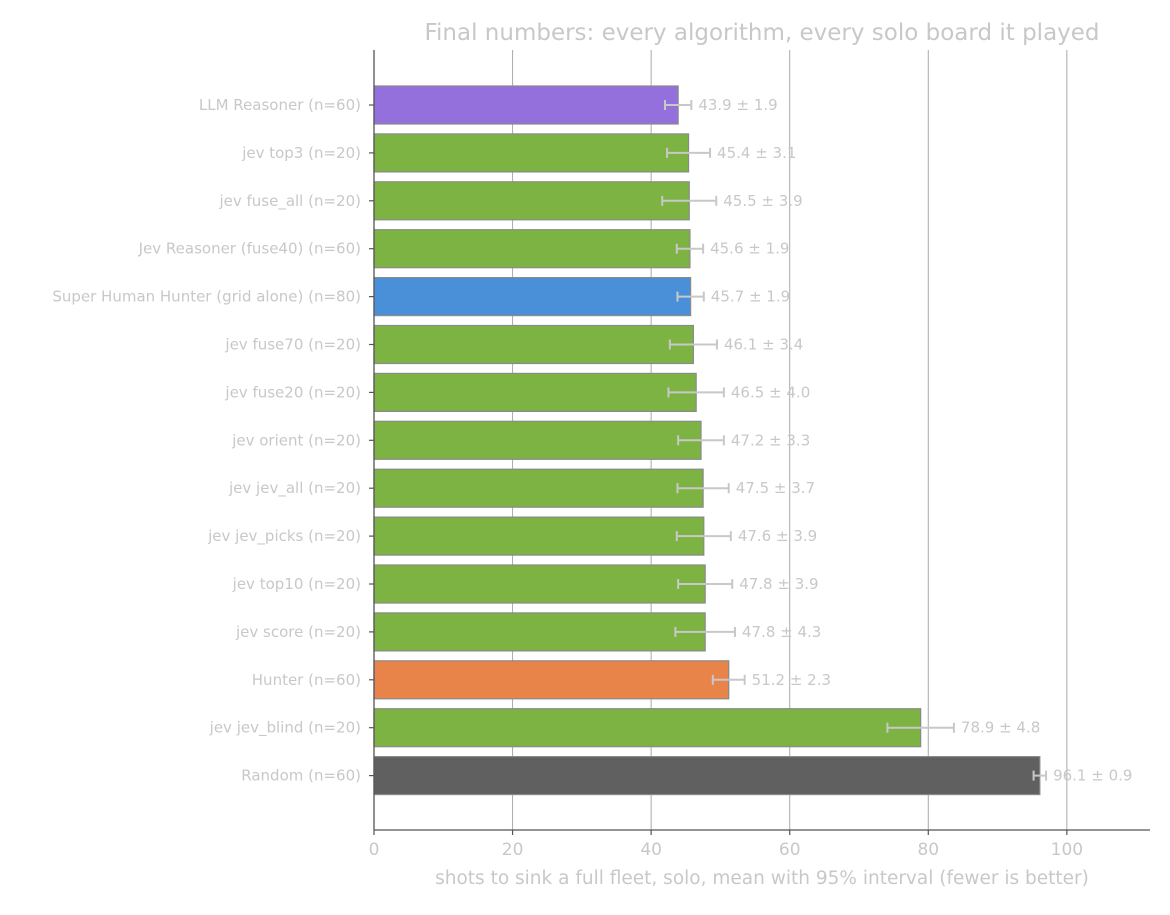 The image size is (1170, 915). Describe the element at coordinates (301, 776) in the screenshot. I see `category-label: Random (n=60)` at that location.